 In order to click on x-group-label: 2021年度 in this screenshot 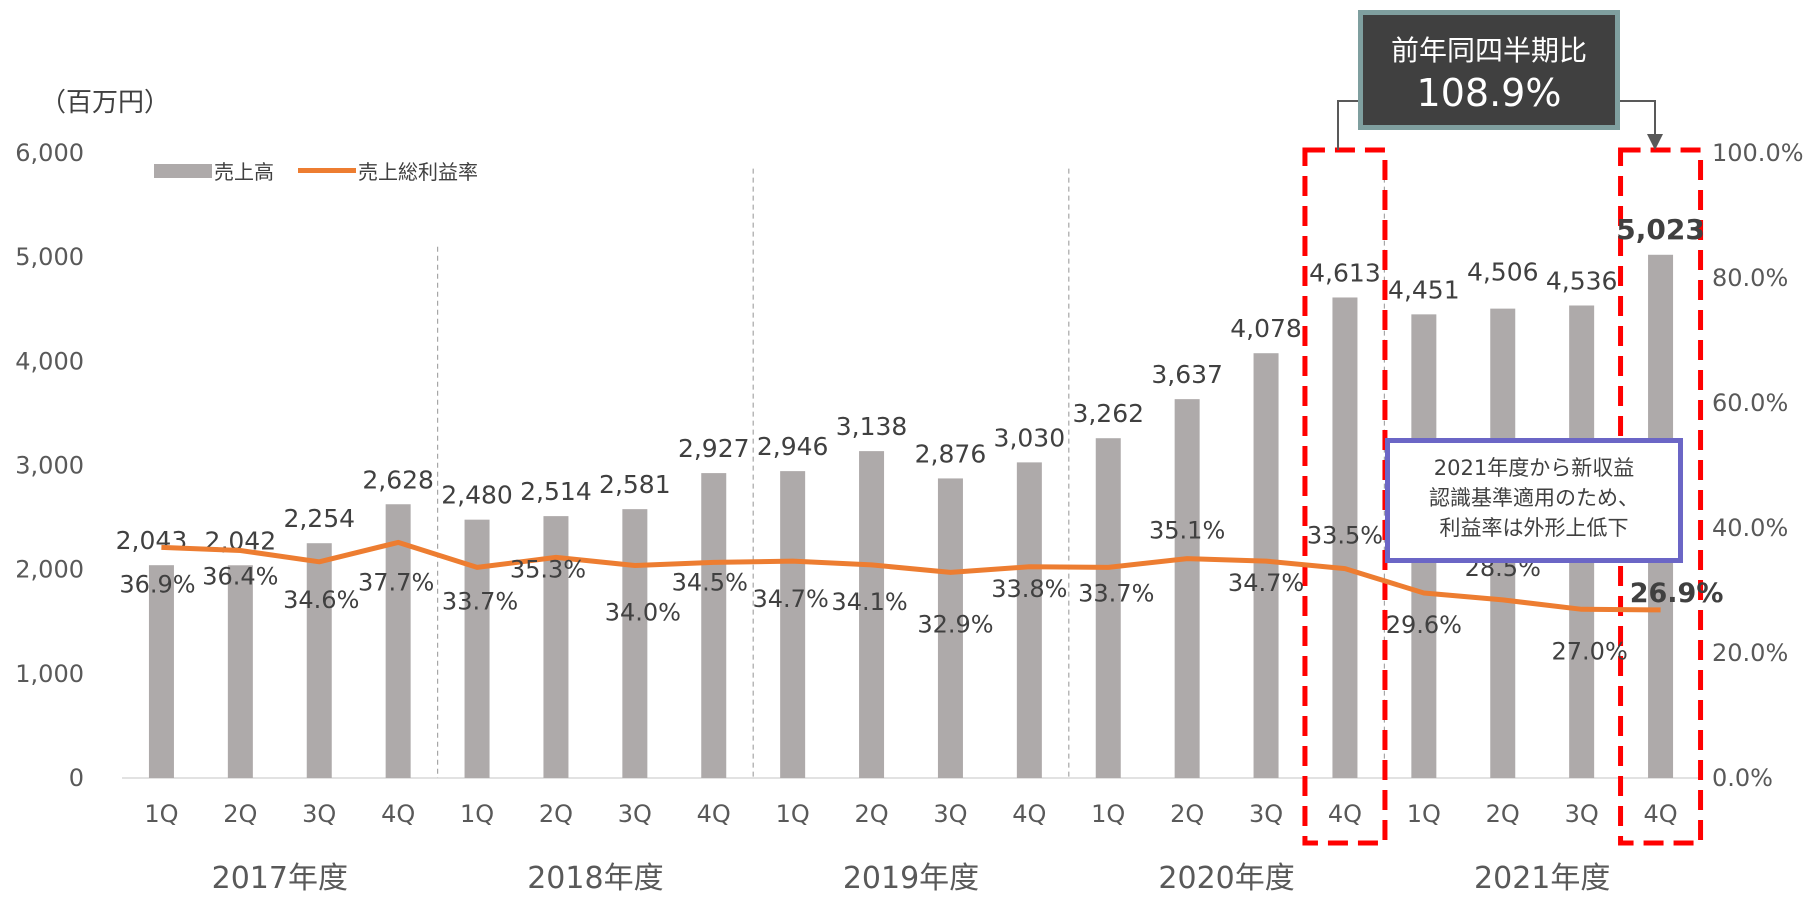, I will do `click(1542, 878)`.